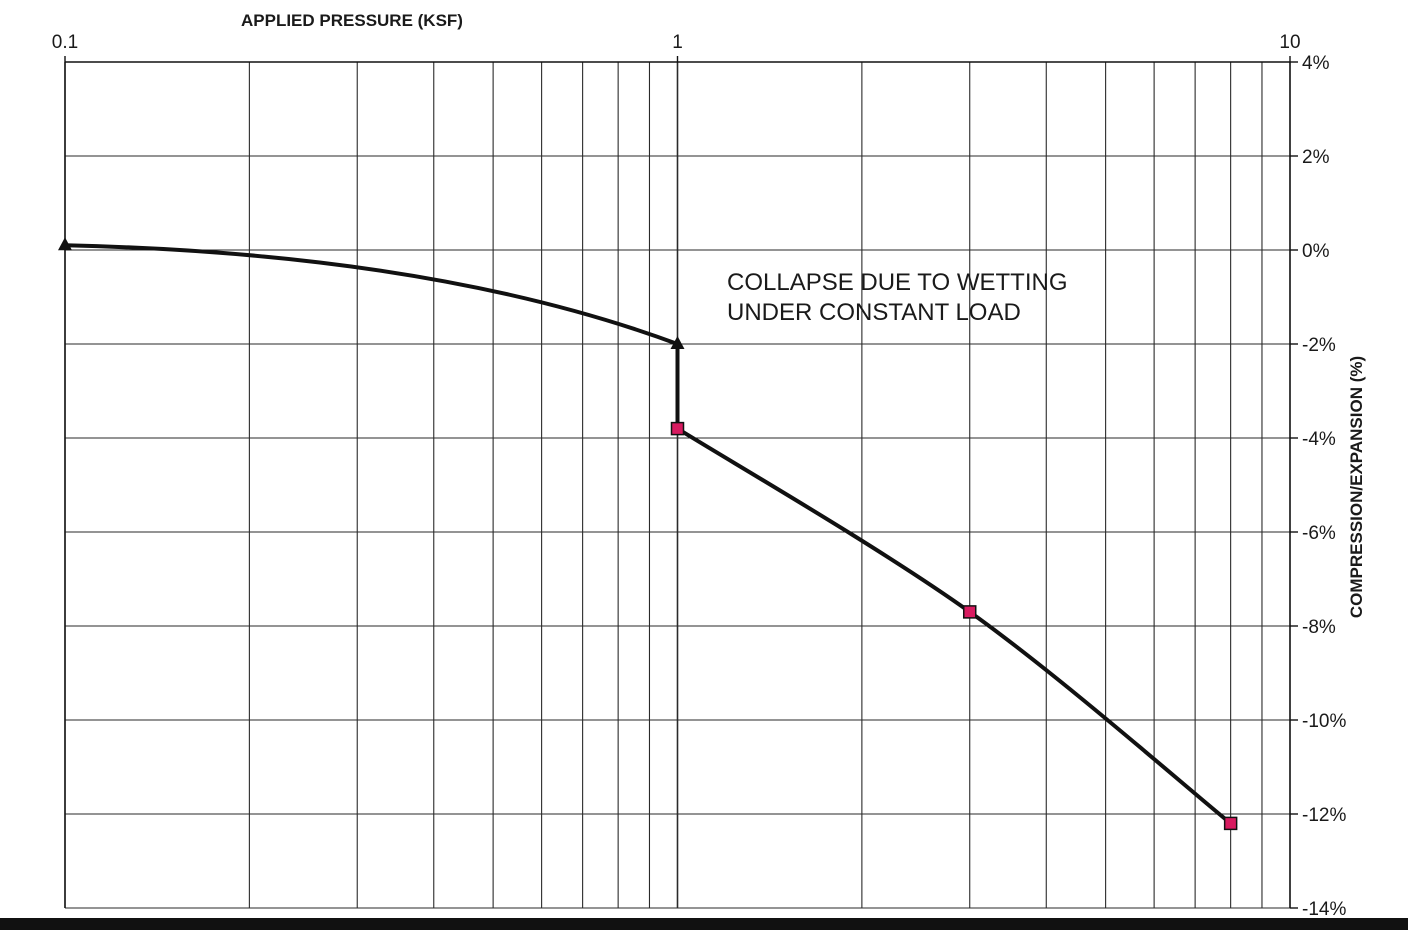 Image resolution: width=1408 pixels, height=935 pixels. What do you see at coordinates (1319, 345) in the screenshot?
I see `y-tick-label: -2%` at bounding box center [1319, 345].